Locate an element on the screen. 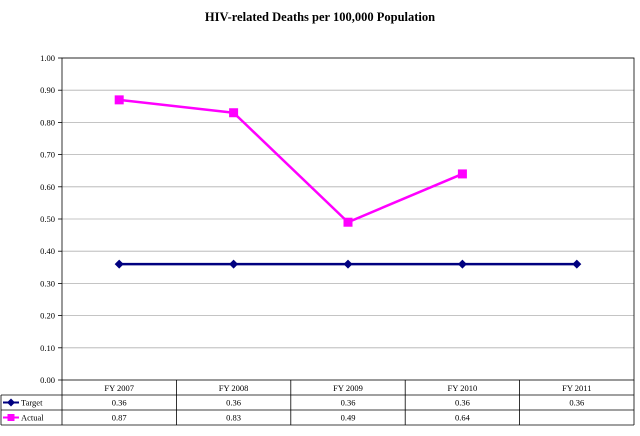  y-tick-label: 0.50 is located at coordinates (47, 219).